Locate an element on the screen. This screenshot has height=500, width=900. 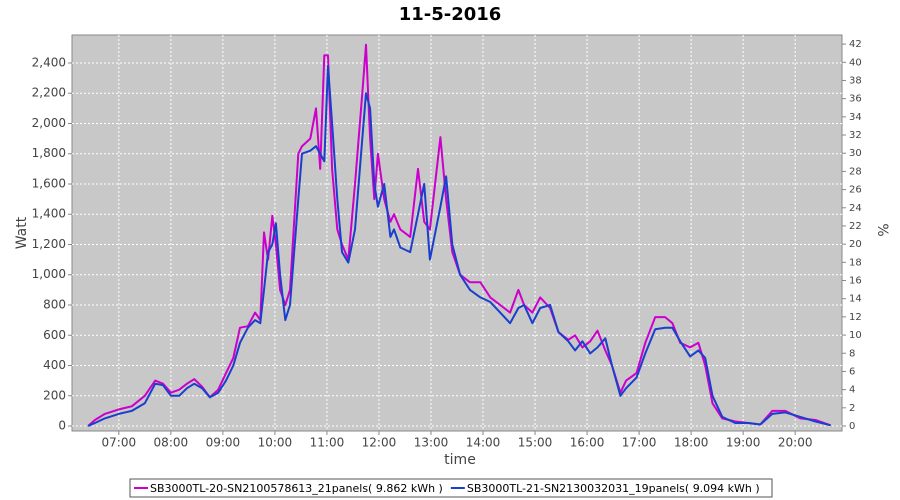
y2-tick-label: 8 is located at coordinates (852, 353).